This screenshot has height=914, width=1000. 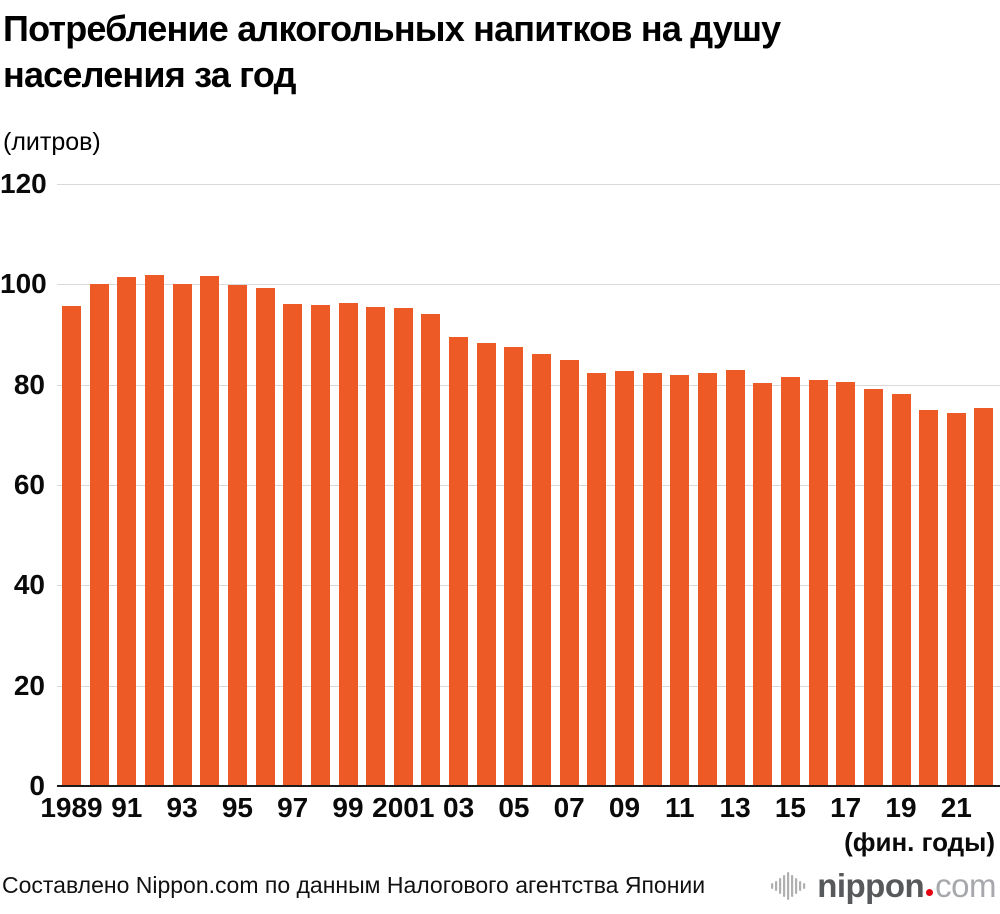 I want to click on y-tick-label-100: 100, so click(x=23, y=284).